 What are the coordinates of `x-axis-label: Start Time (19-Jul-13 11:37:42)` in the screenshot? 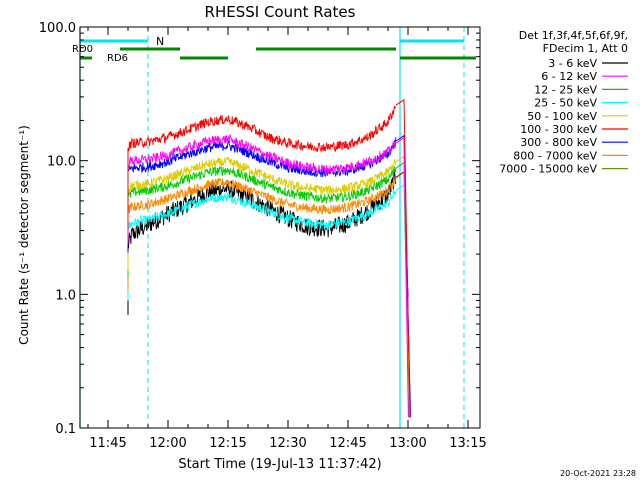 It's located at (279, 464).